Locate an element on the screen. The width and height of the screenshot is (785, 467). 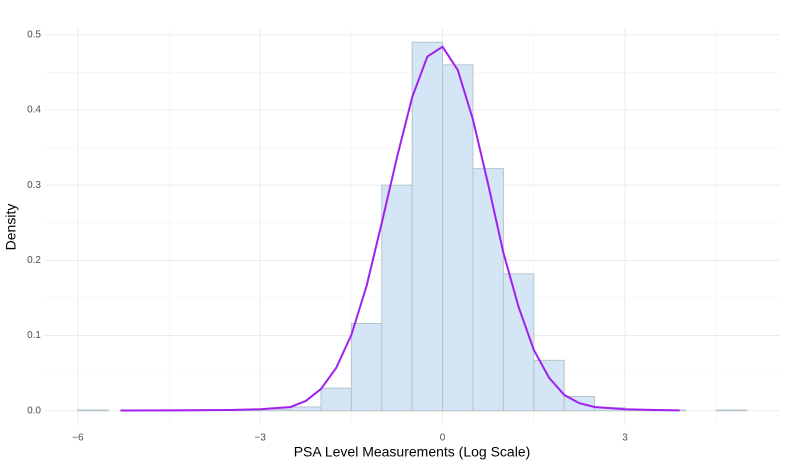
x-axis-title: PSA Level Measurements (Log Scale) is located at coordinates (412, 452).